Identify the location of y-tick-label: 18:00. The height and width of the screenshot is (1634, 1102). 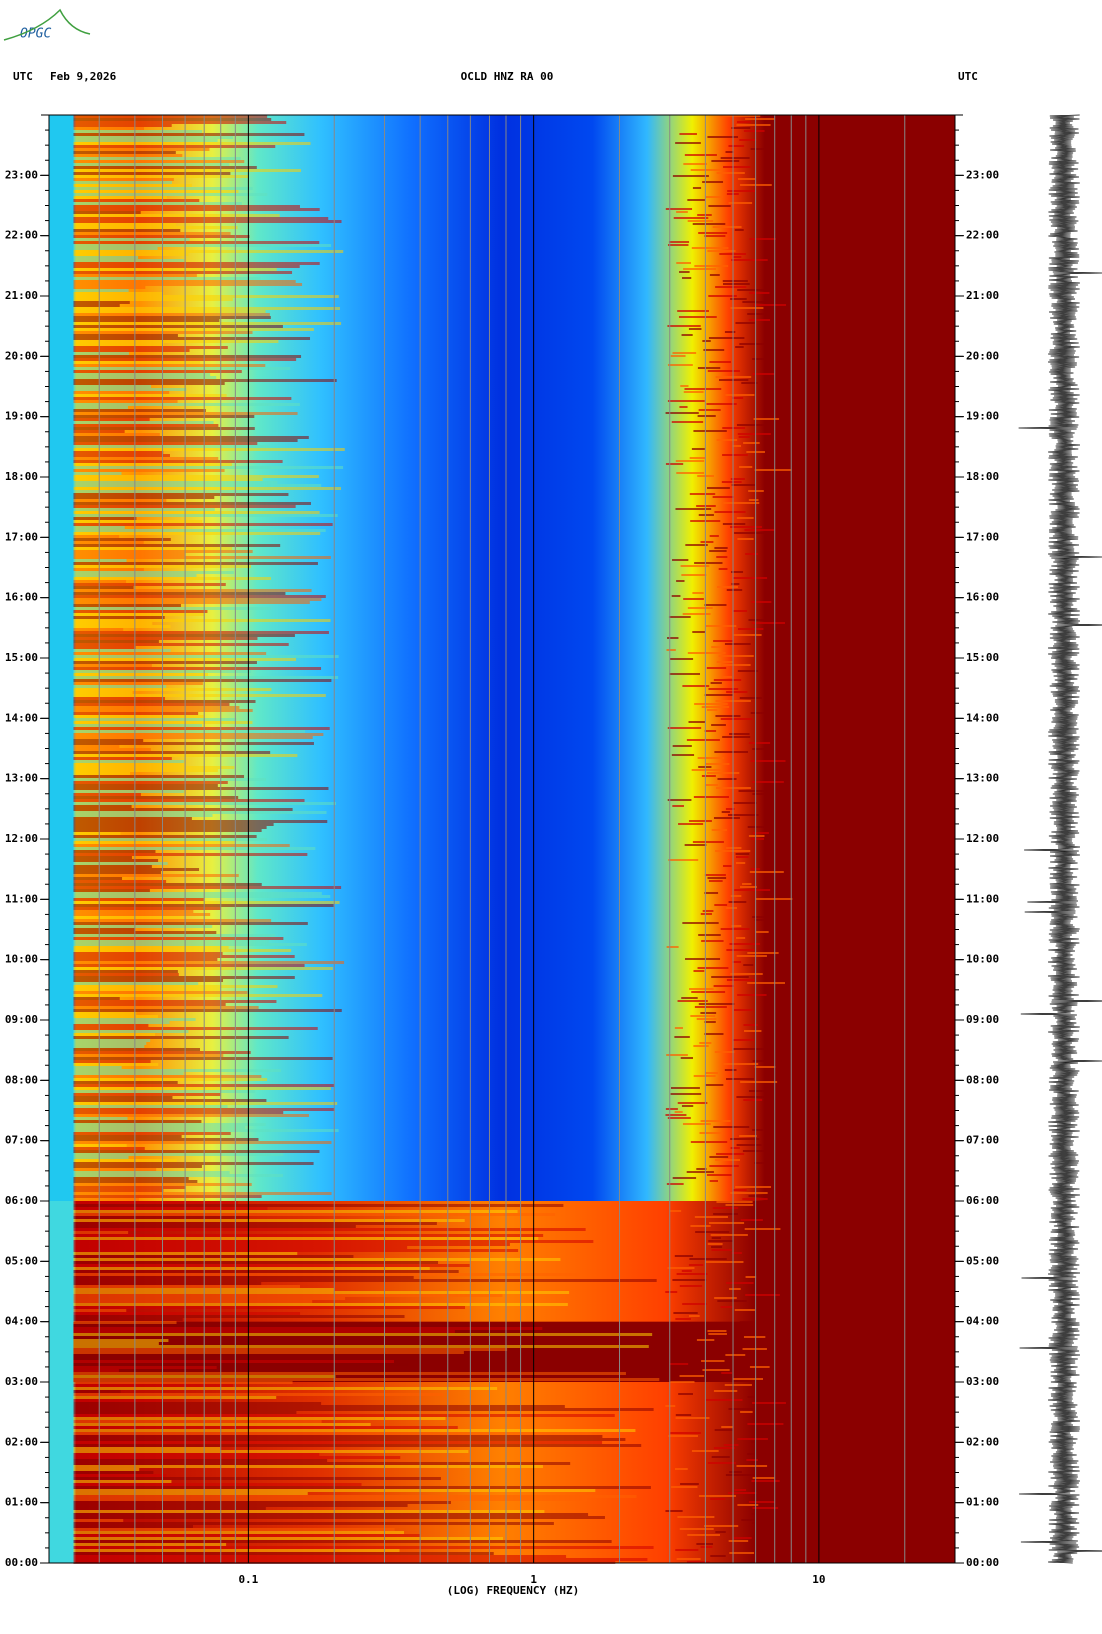
(982, 476).